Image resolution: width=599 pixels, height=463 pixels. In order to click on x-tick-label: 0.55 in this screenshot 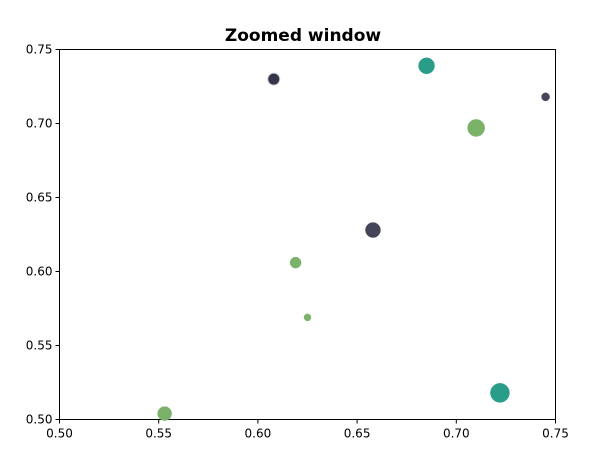, I will do `click(158, 434)`.